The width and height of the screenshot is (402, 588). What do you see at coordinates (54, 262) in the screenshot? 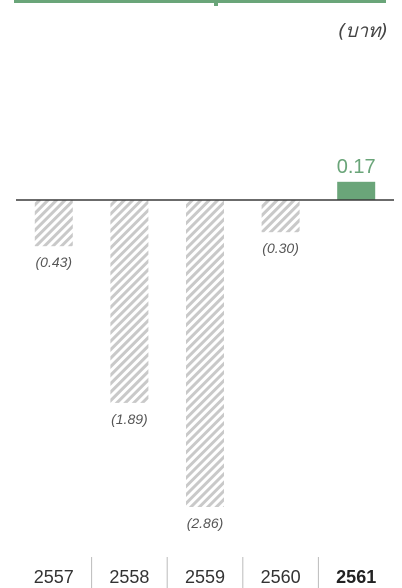
I see `data-label-2557: (0.43)` at bounding box center [54, 262].